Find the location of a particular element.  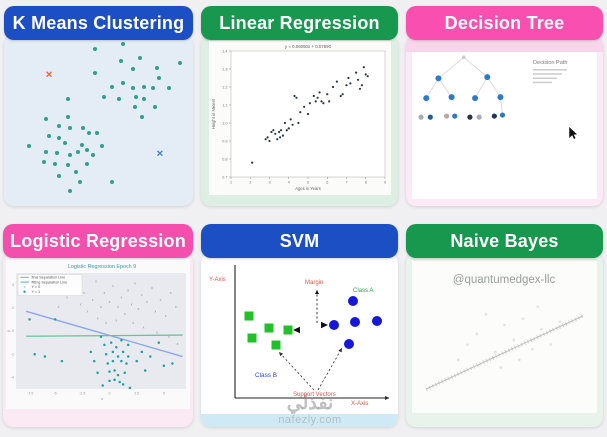

centroid-marker: ✕ is located at coordinates (160, 153).